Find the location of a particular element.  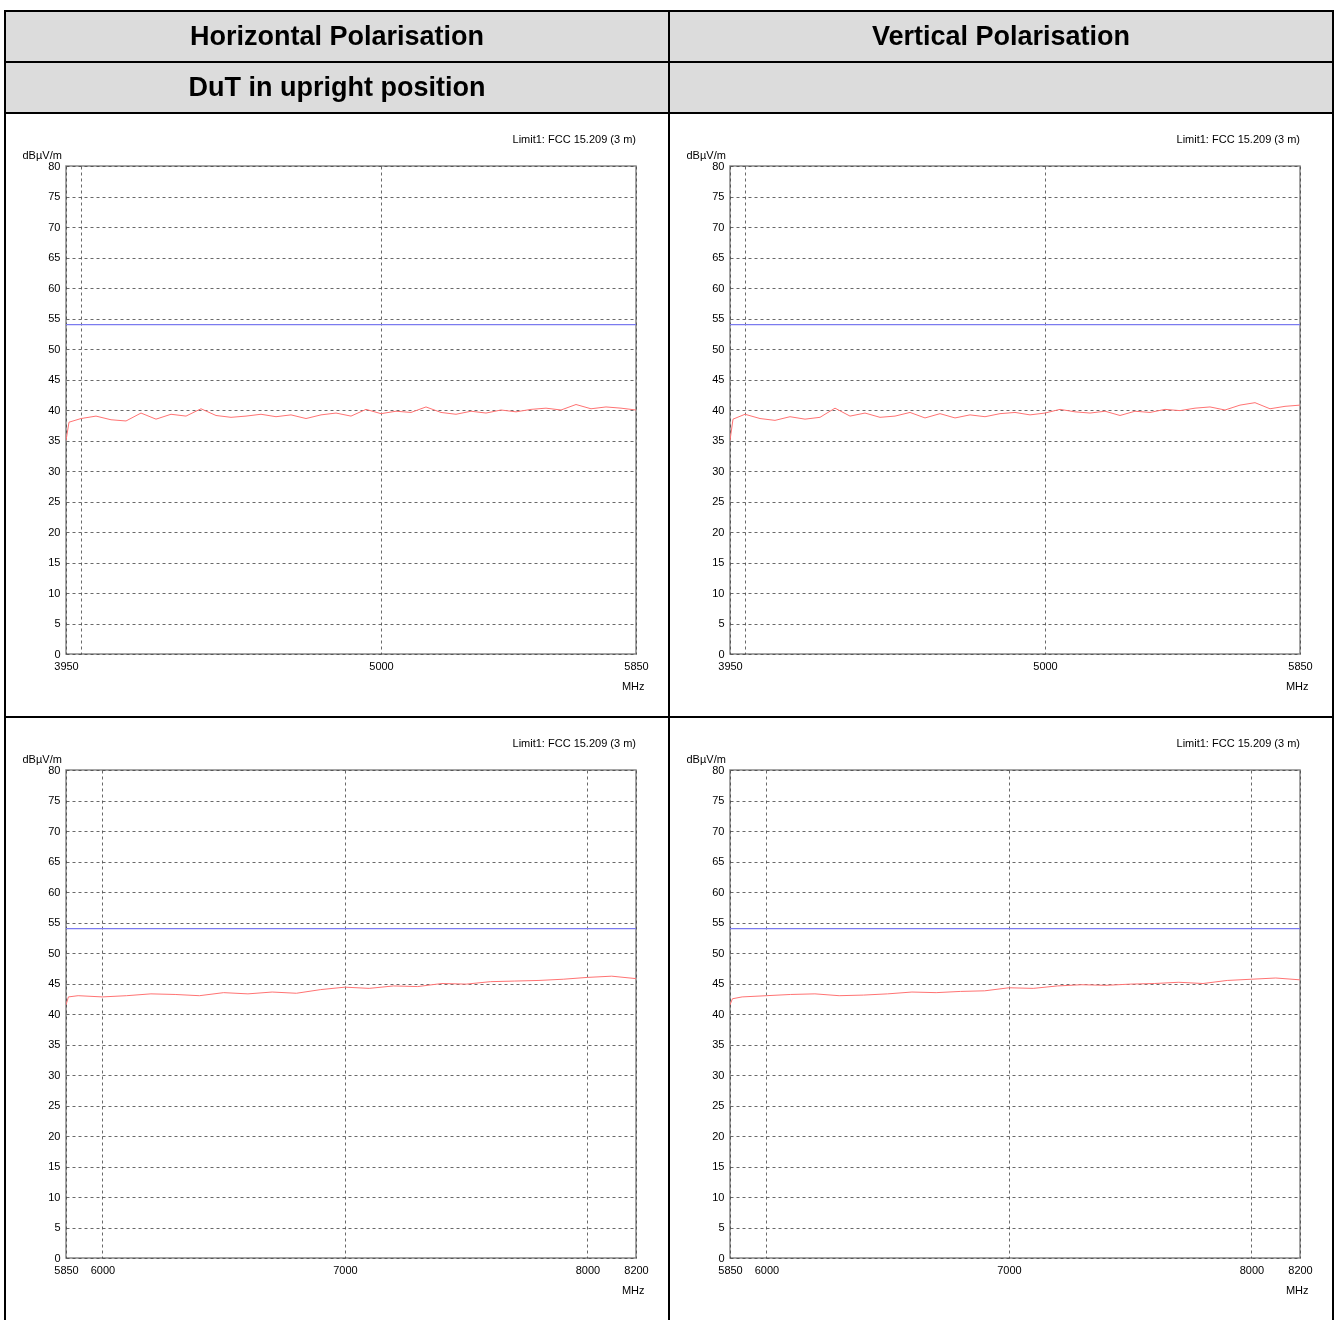

chart-subtitle: DuT in upright position is located at coordinates (338, 88).